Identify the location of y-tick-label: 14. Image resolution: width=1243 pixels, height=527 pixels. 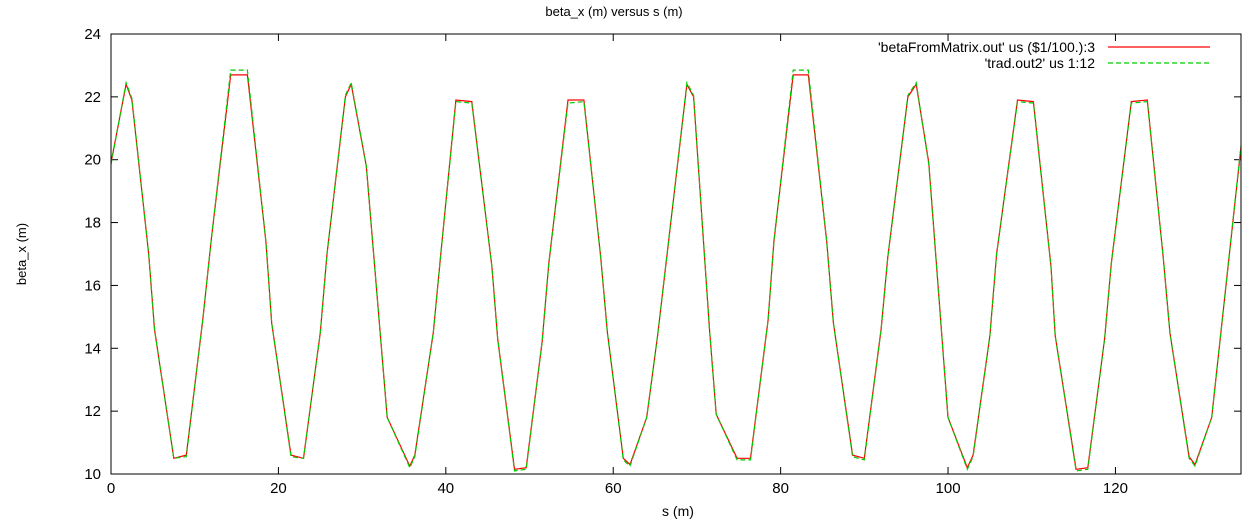
(92, 348).